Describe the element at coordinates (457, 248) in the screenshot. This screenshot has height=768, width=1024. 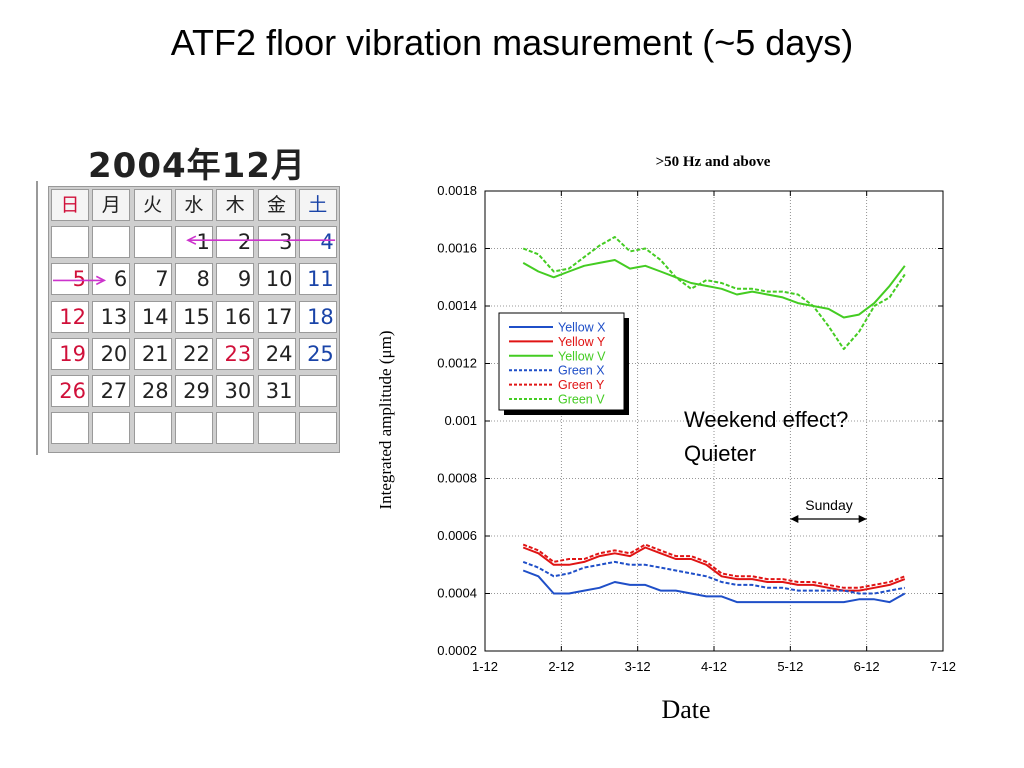
I see `y-tick-label: 0.0016` at that location.